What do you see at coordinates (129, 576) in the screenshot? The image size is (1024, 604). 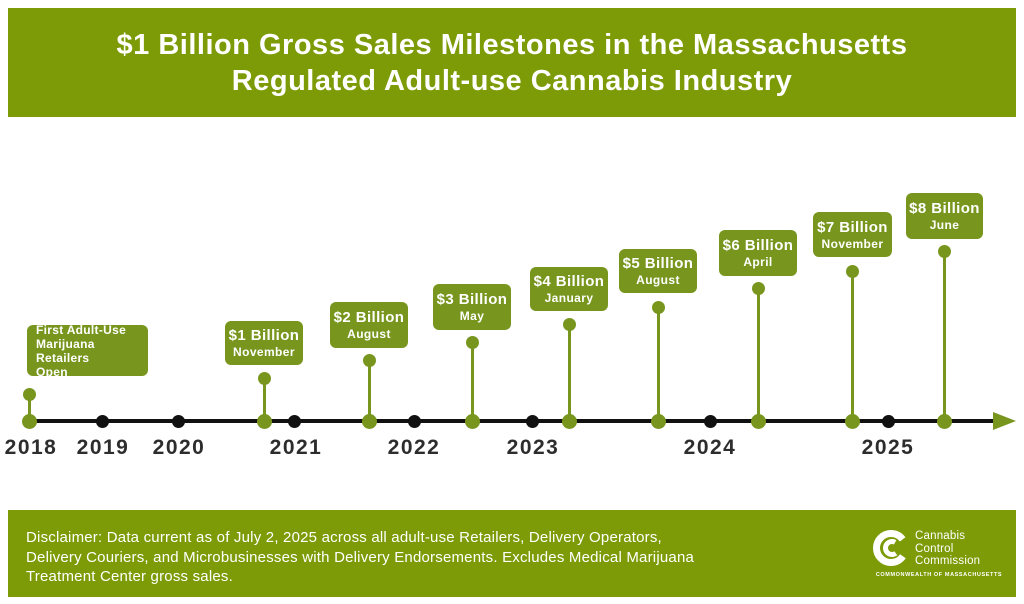 I see `disclaimer-line3: Treatment Center gross sales.` at bounding box center [129, 576].